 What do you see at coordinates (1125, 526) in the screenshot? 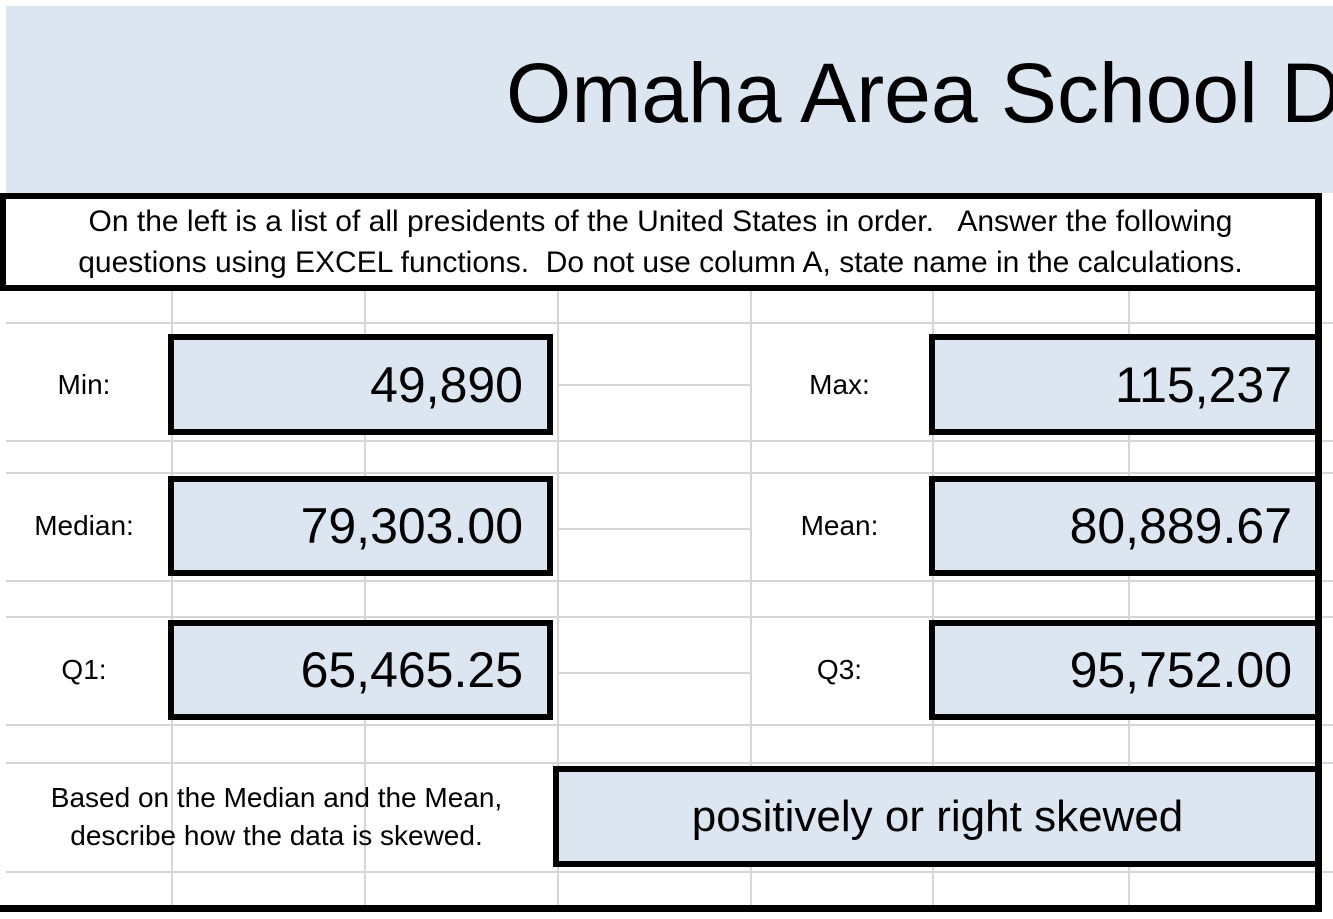
I see `mean-value-cell: 80,889.67` at bounding box center [1125, 526].